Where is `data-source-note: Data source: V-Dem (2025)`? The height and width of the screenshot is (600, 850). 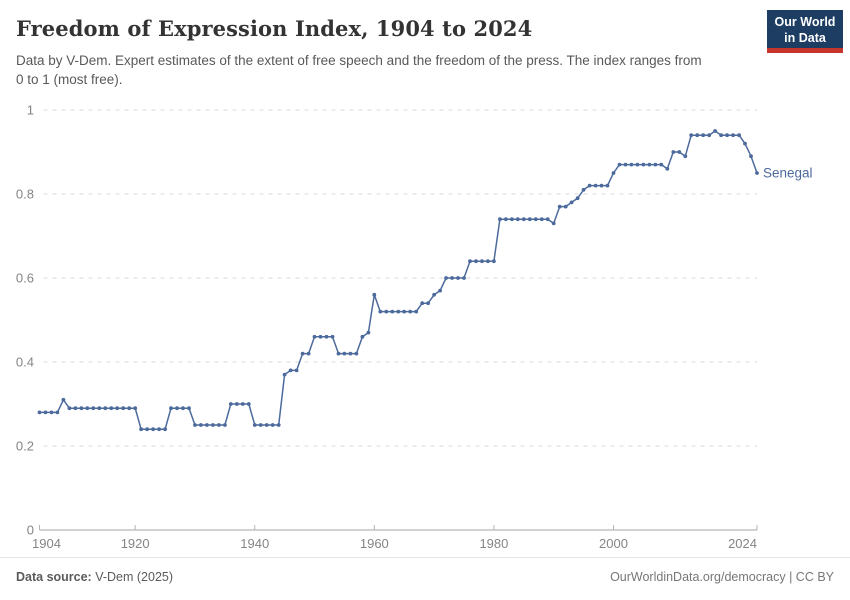
data-source-note: Data source: V-Dem (2025) is located at coordinates (94, 577).